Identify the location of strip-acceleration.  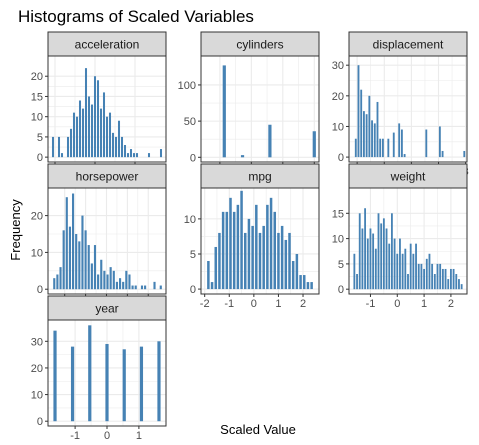
(107, 44).